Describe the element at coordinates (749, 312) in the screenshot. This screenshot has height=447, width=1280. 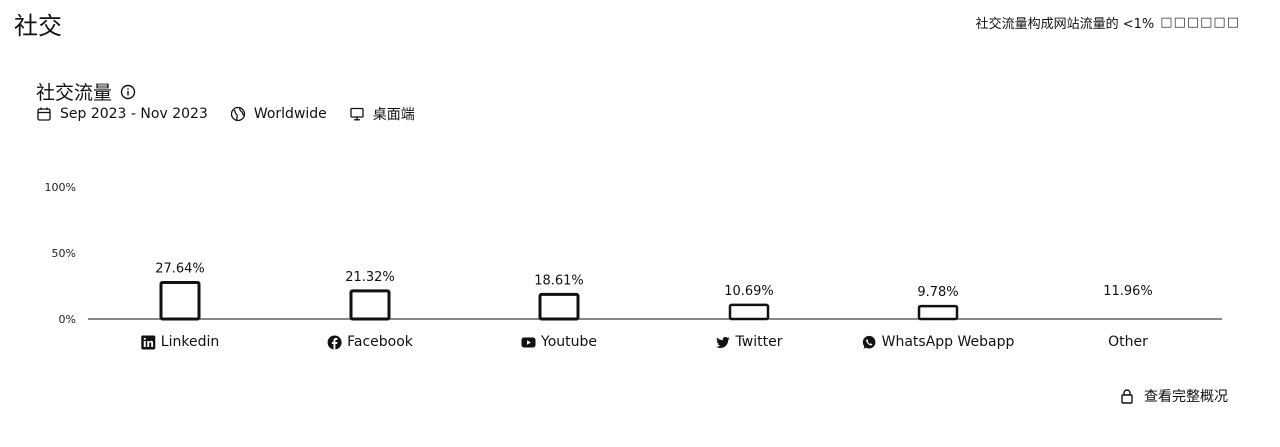
I see `bar-twitter` at that location.